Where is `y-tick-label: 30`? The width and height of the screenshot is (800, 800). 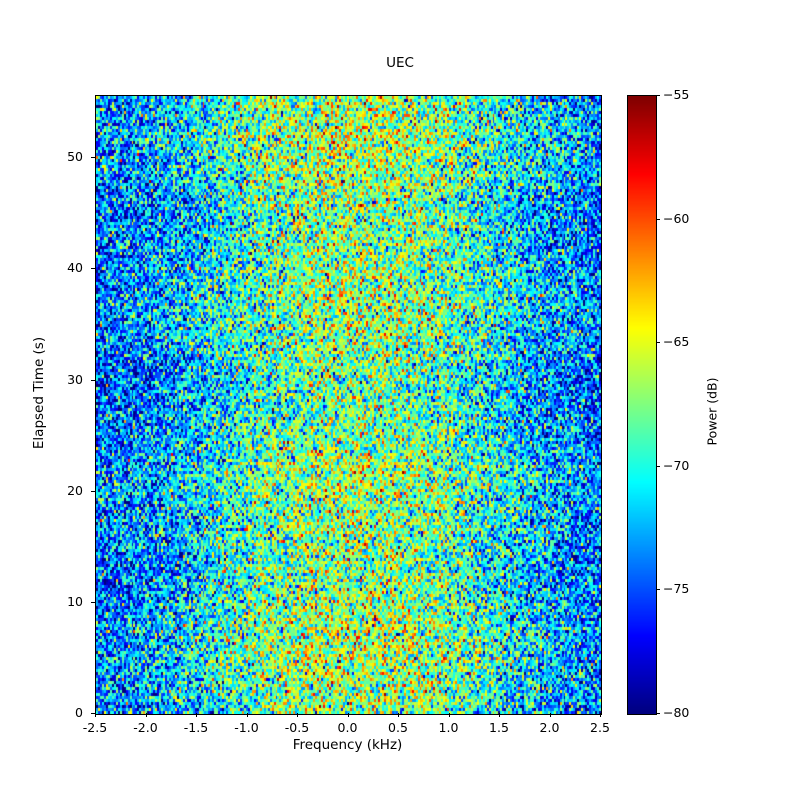
y-tick-label: 30 is located at coordinates (75, 379).